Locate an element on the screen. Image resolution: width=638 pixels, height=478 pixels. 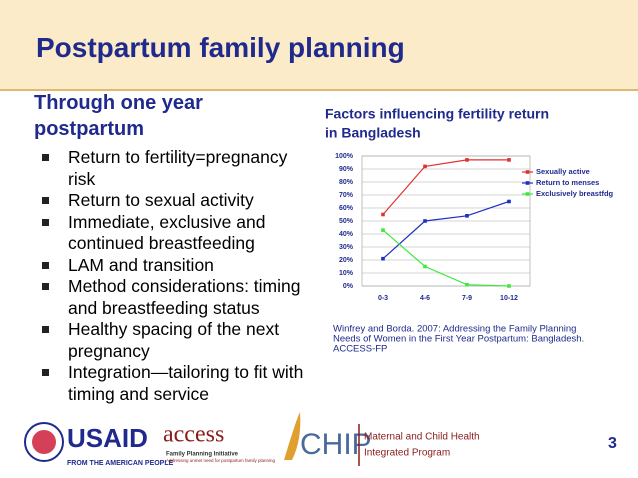
x-tick-label: 4-6 is located at coordinates (425, 298).